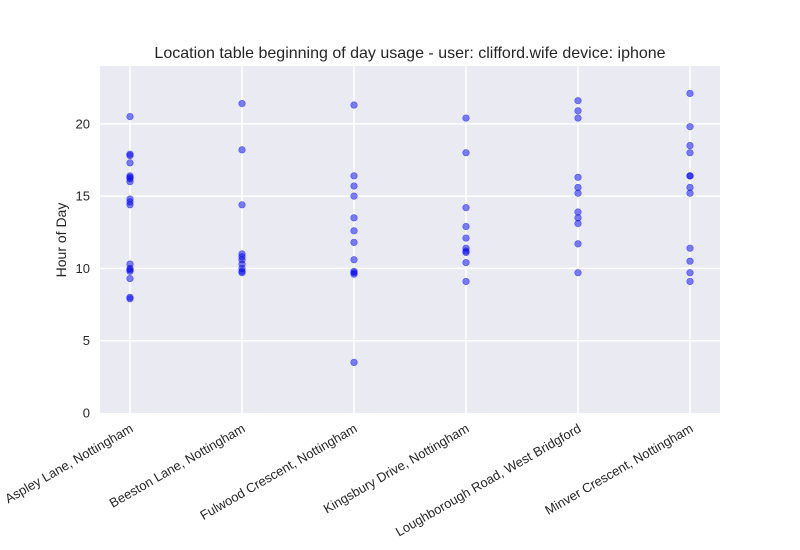 The height and width of the screenshot is (550, 800). What do you see at coordinates (61, 240) in the screenshot?
I see `y-axis-label: Hour of Day` at bounding box center [61, 240].